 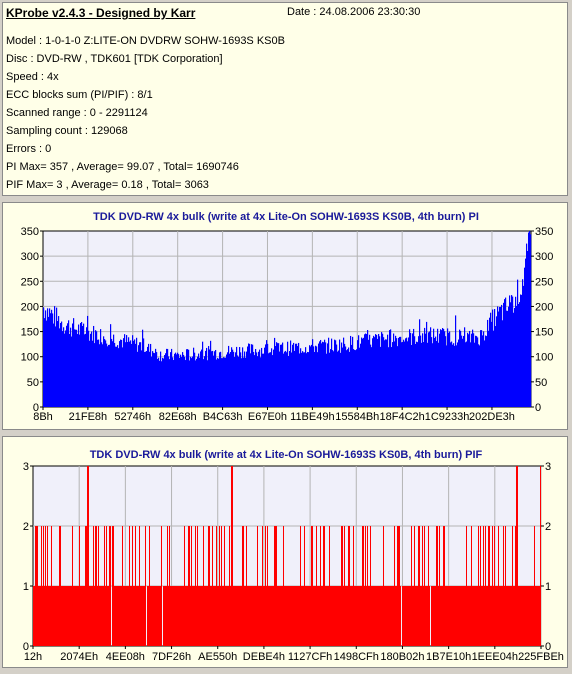 What do you see at coordinates (26, 527) in the screenshot?
I see `y-tick-label-left: 2` at bounding box center [26, 527].